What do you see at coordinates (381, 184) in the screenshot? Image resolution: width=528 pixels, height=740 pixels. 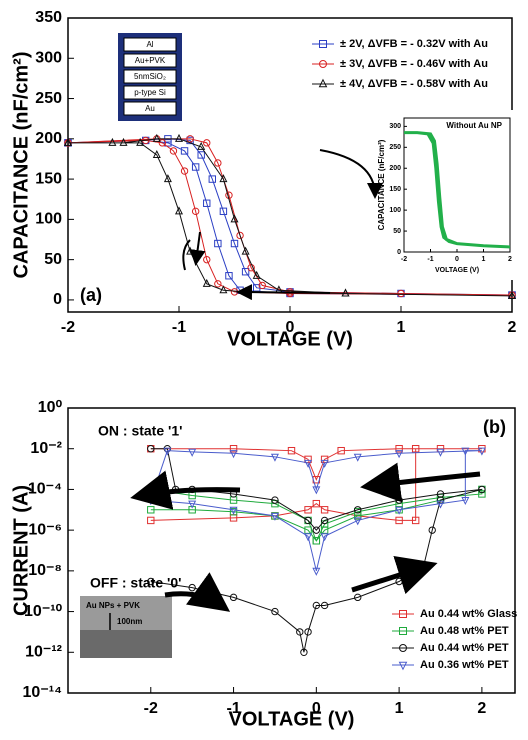 I see `y-axis-title: CAPACITANCE (nF/cm²)` at bounding box center [381, 184].